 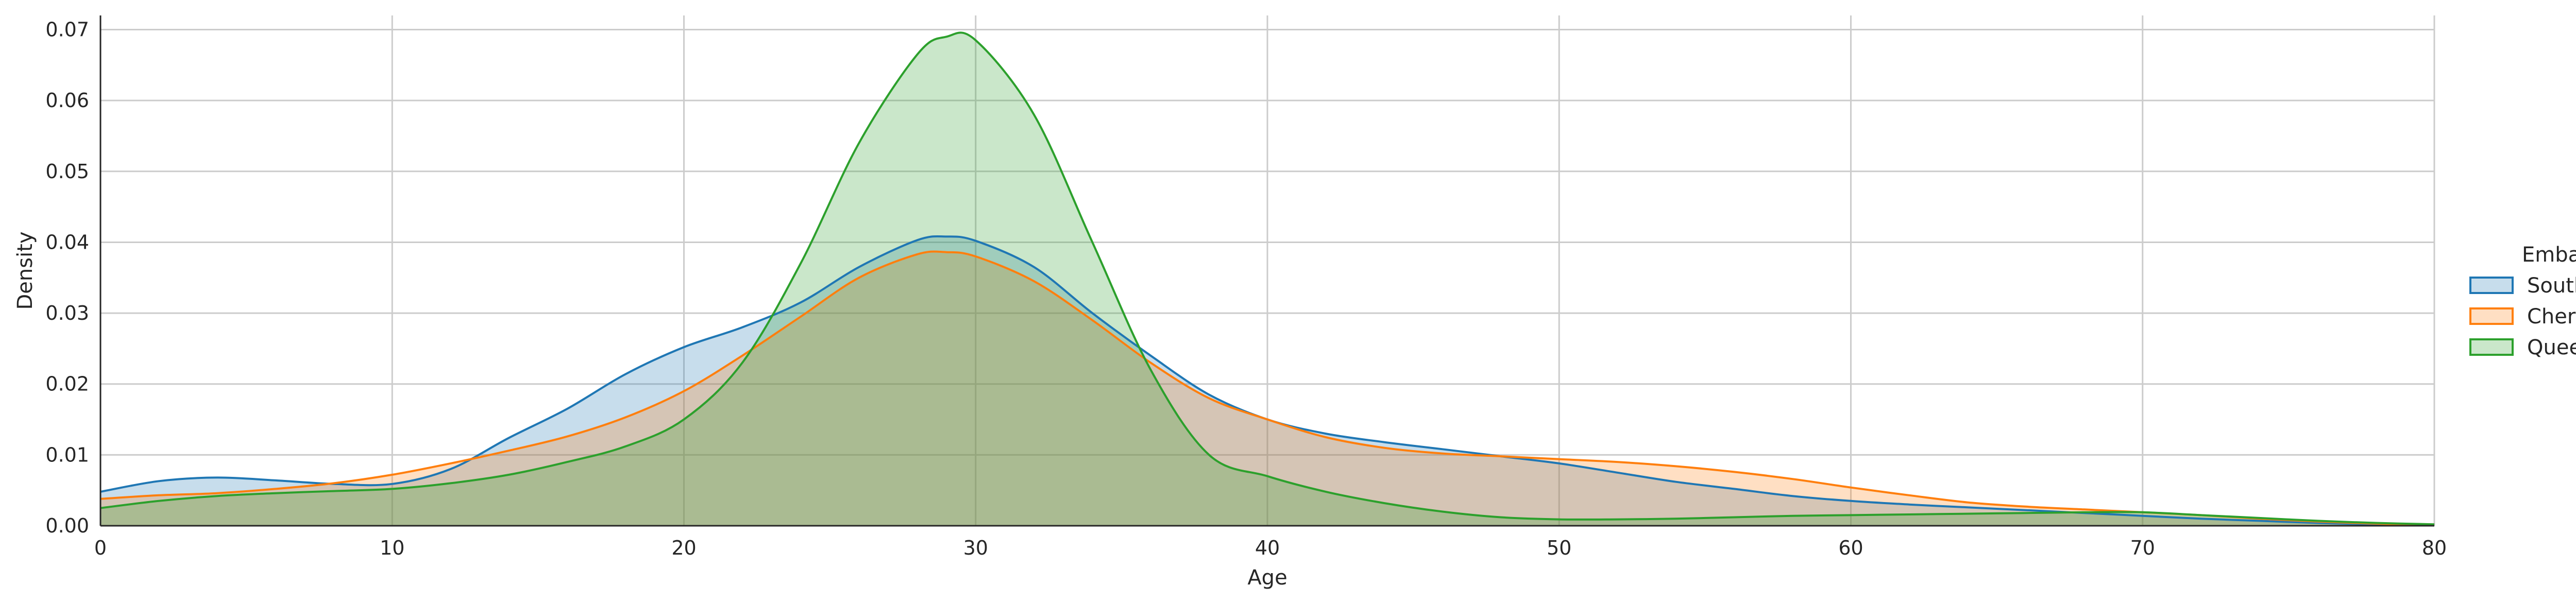 What do you see at coordinates (2551, 286) in the screenshot?
I see `legend-label-southhampton: Southhampton` at bounding box center [2551, 286].